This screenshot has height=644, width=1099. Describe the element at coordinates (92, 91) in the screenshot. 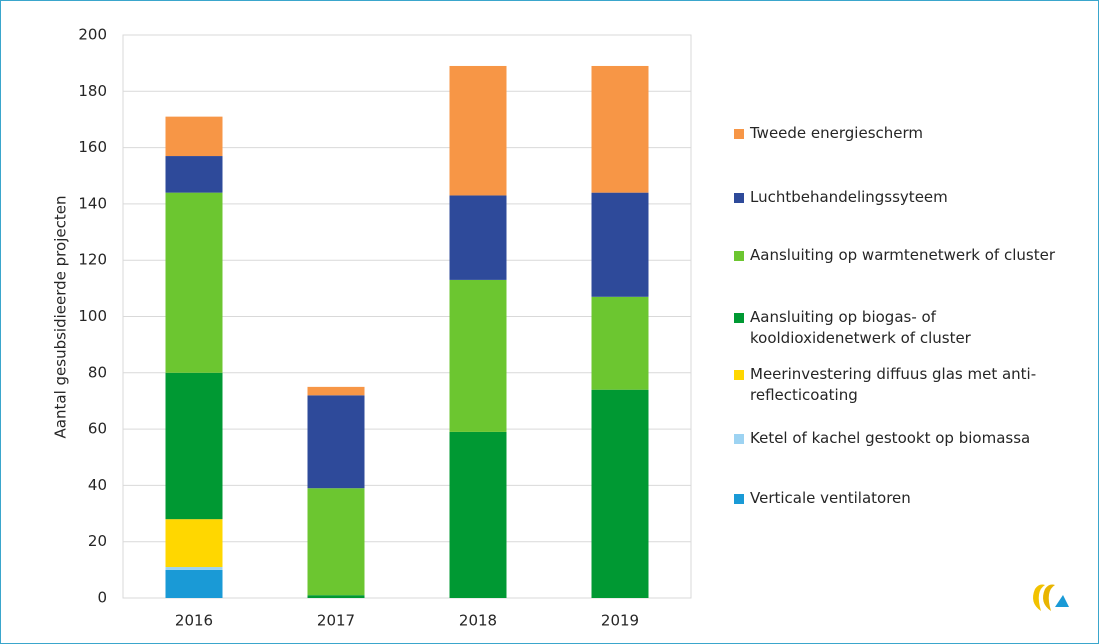

I see `y-tick-label: 180` at that location.